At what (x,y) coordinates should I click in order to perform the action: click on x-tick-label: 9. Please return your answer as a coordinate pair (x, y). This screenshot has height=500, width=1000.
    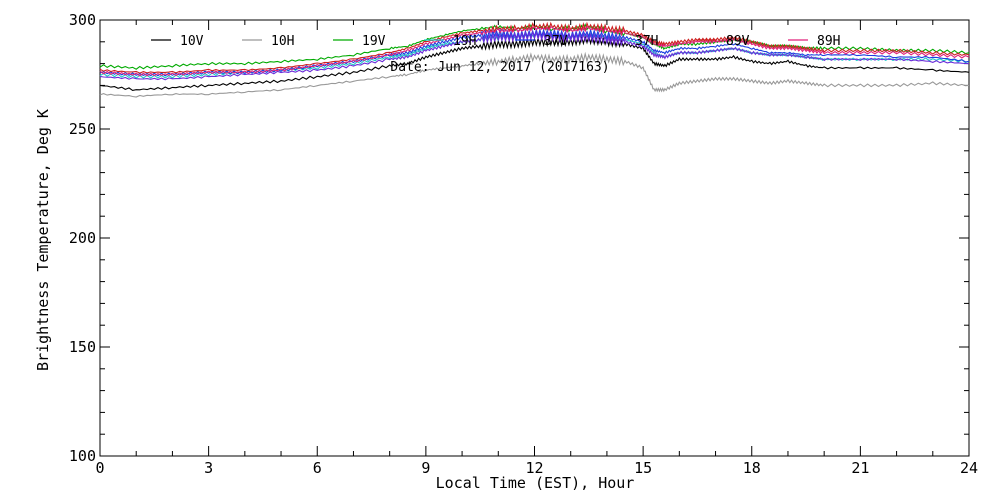
    Looking at the image, I should click on (425, 468).